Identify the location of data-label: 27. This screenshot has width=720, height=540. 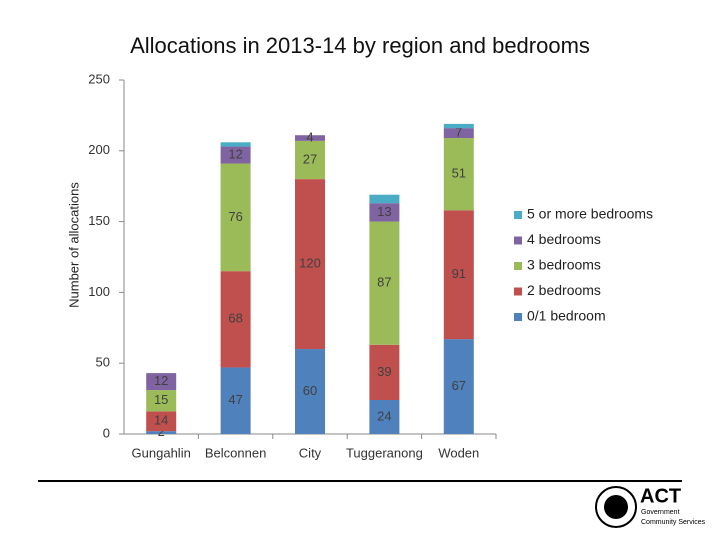
(310, 158).